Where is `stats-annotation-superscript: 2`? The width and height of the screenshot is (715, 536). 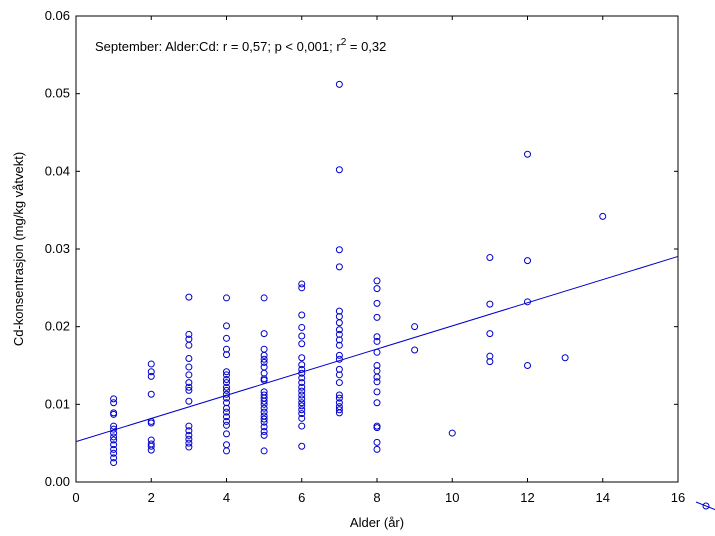 stats-annotation-superscript: 2 is located at coordinates (344, 42).